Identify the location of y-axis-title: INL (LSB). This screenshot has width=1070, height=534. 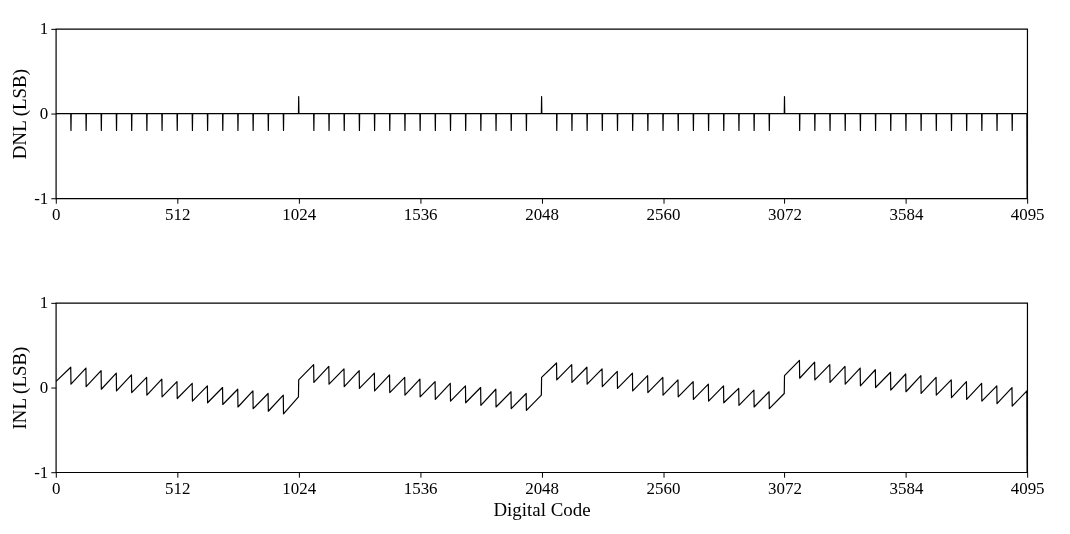
(20, 388).